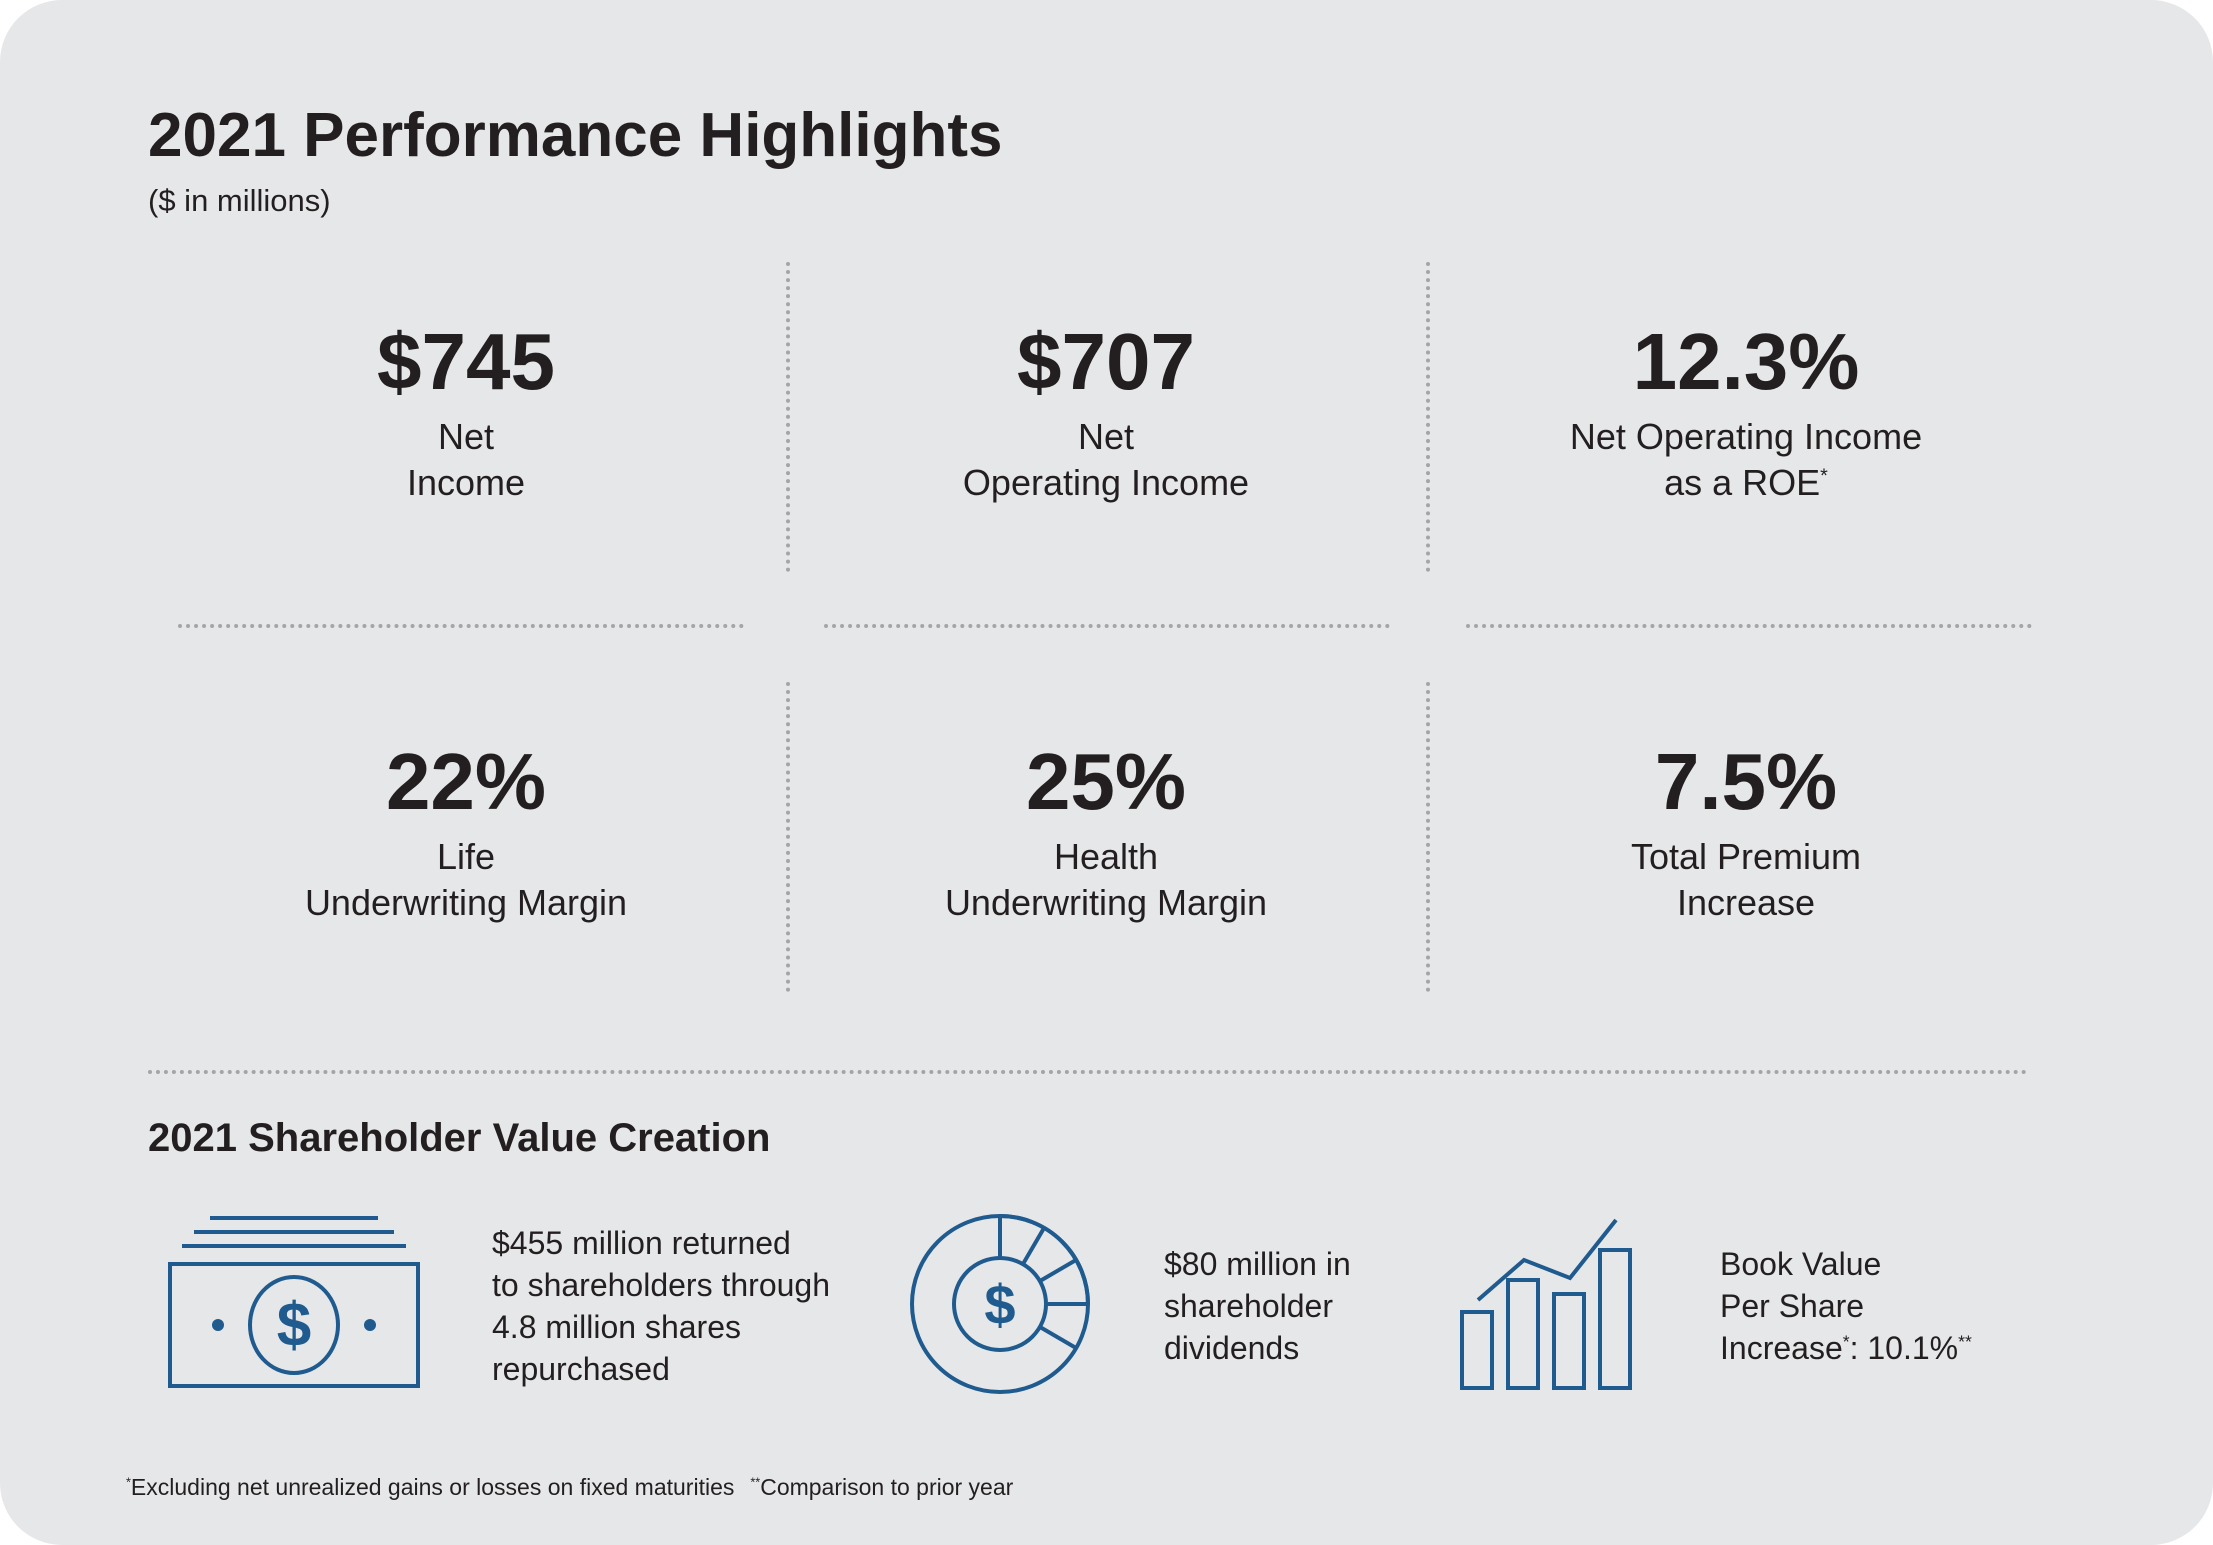  What do you see at coordinates (887, 1487) in the screenshot?
I see `footnote-text: Comparison to prior year` at bounding box center [887, 1487].